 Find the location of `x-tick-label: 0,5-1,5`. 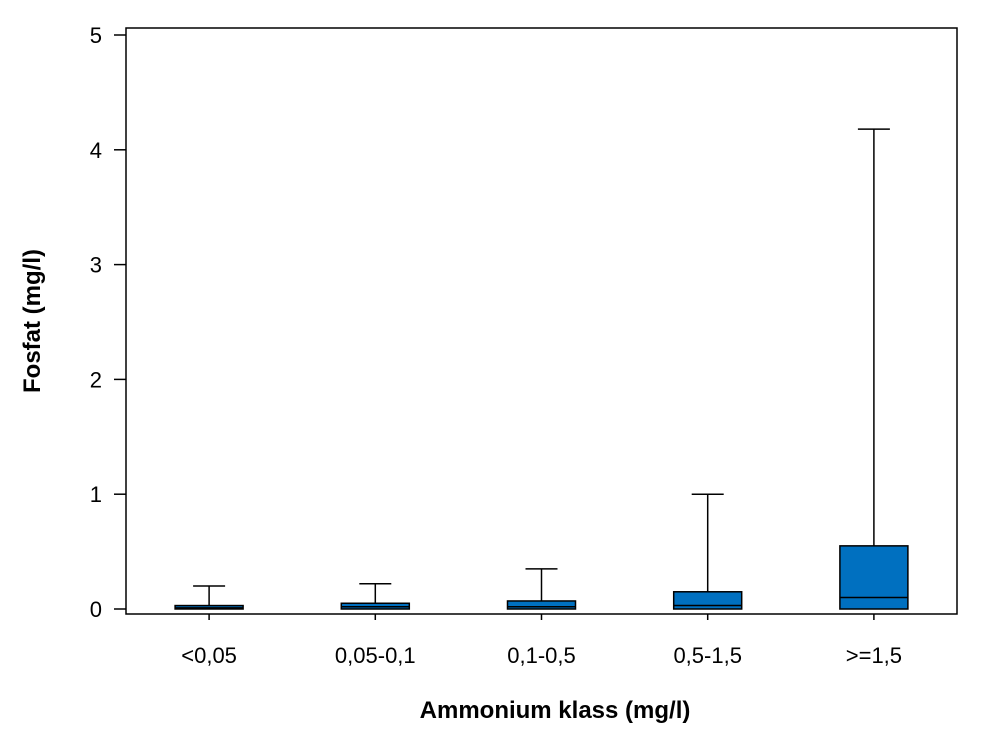

x-tick-label: 0,5-1,5 is located at coordinates (707, 655).